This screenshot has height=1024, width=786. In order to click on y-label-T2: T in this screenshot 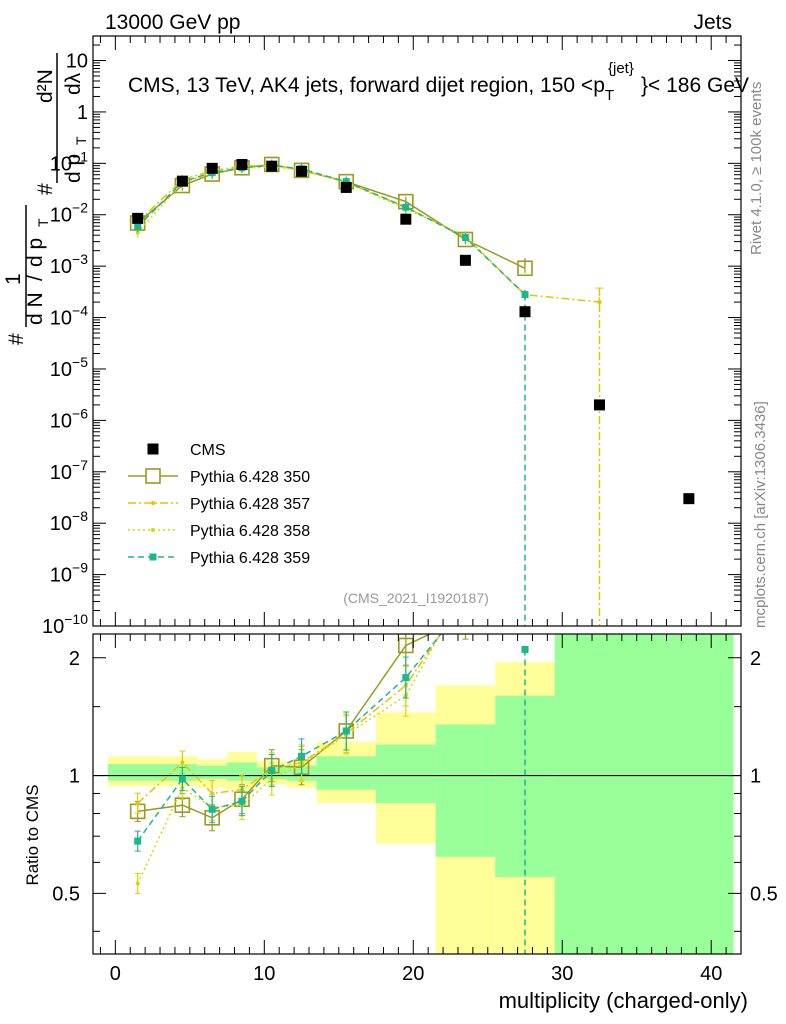, I will do `click(81, 140)`.